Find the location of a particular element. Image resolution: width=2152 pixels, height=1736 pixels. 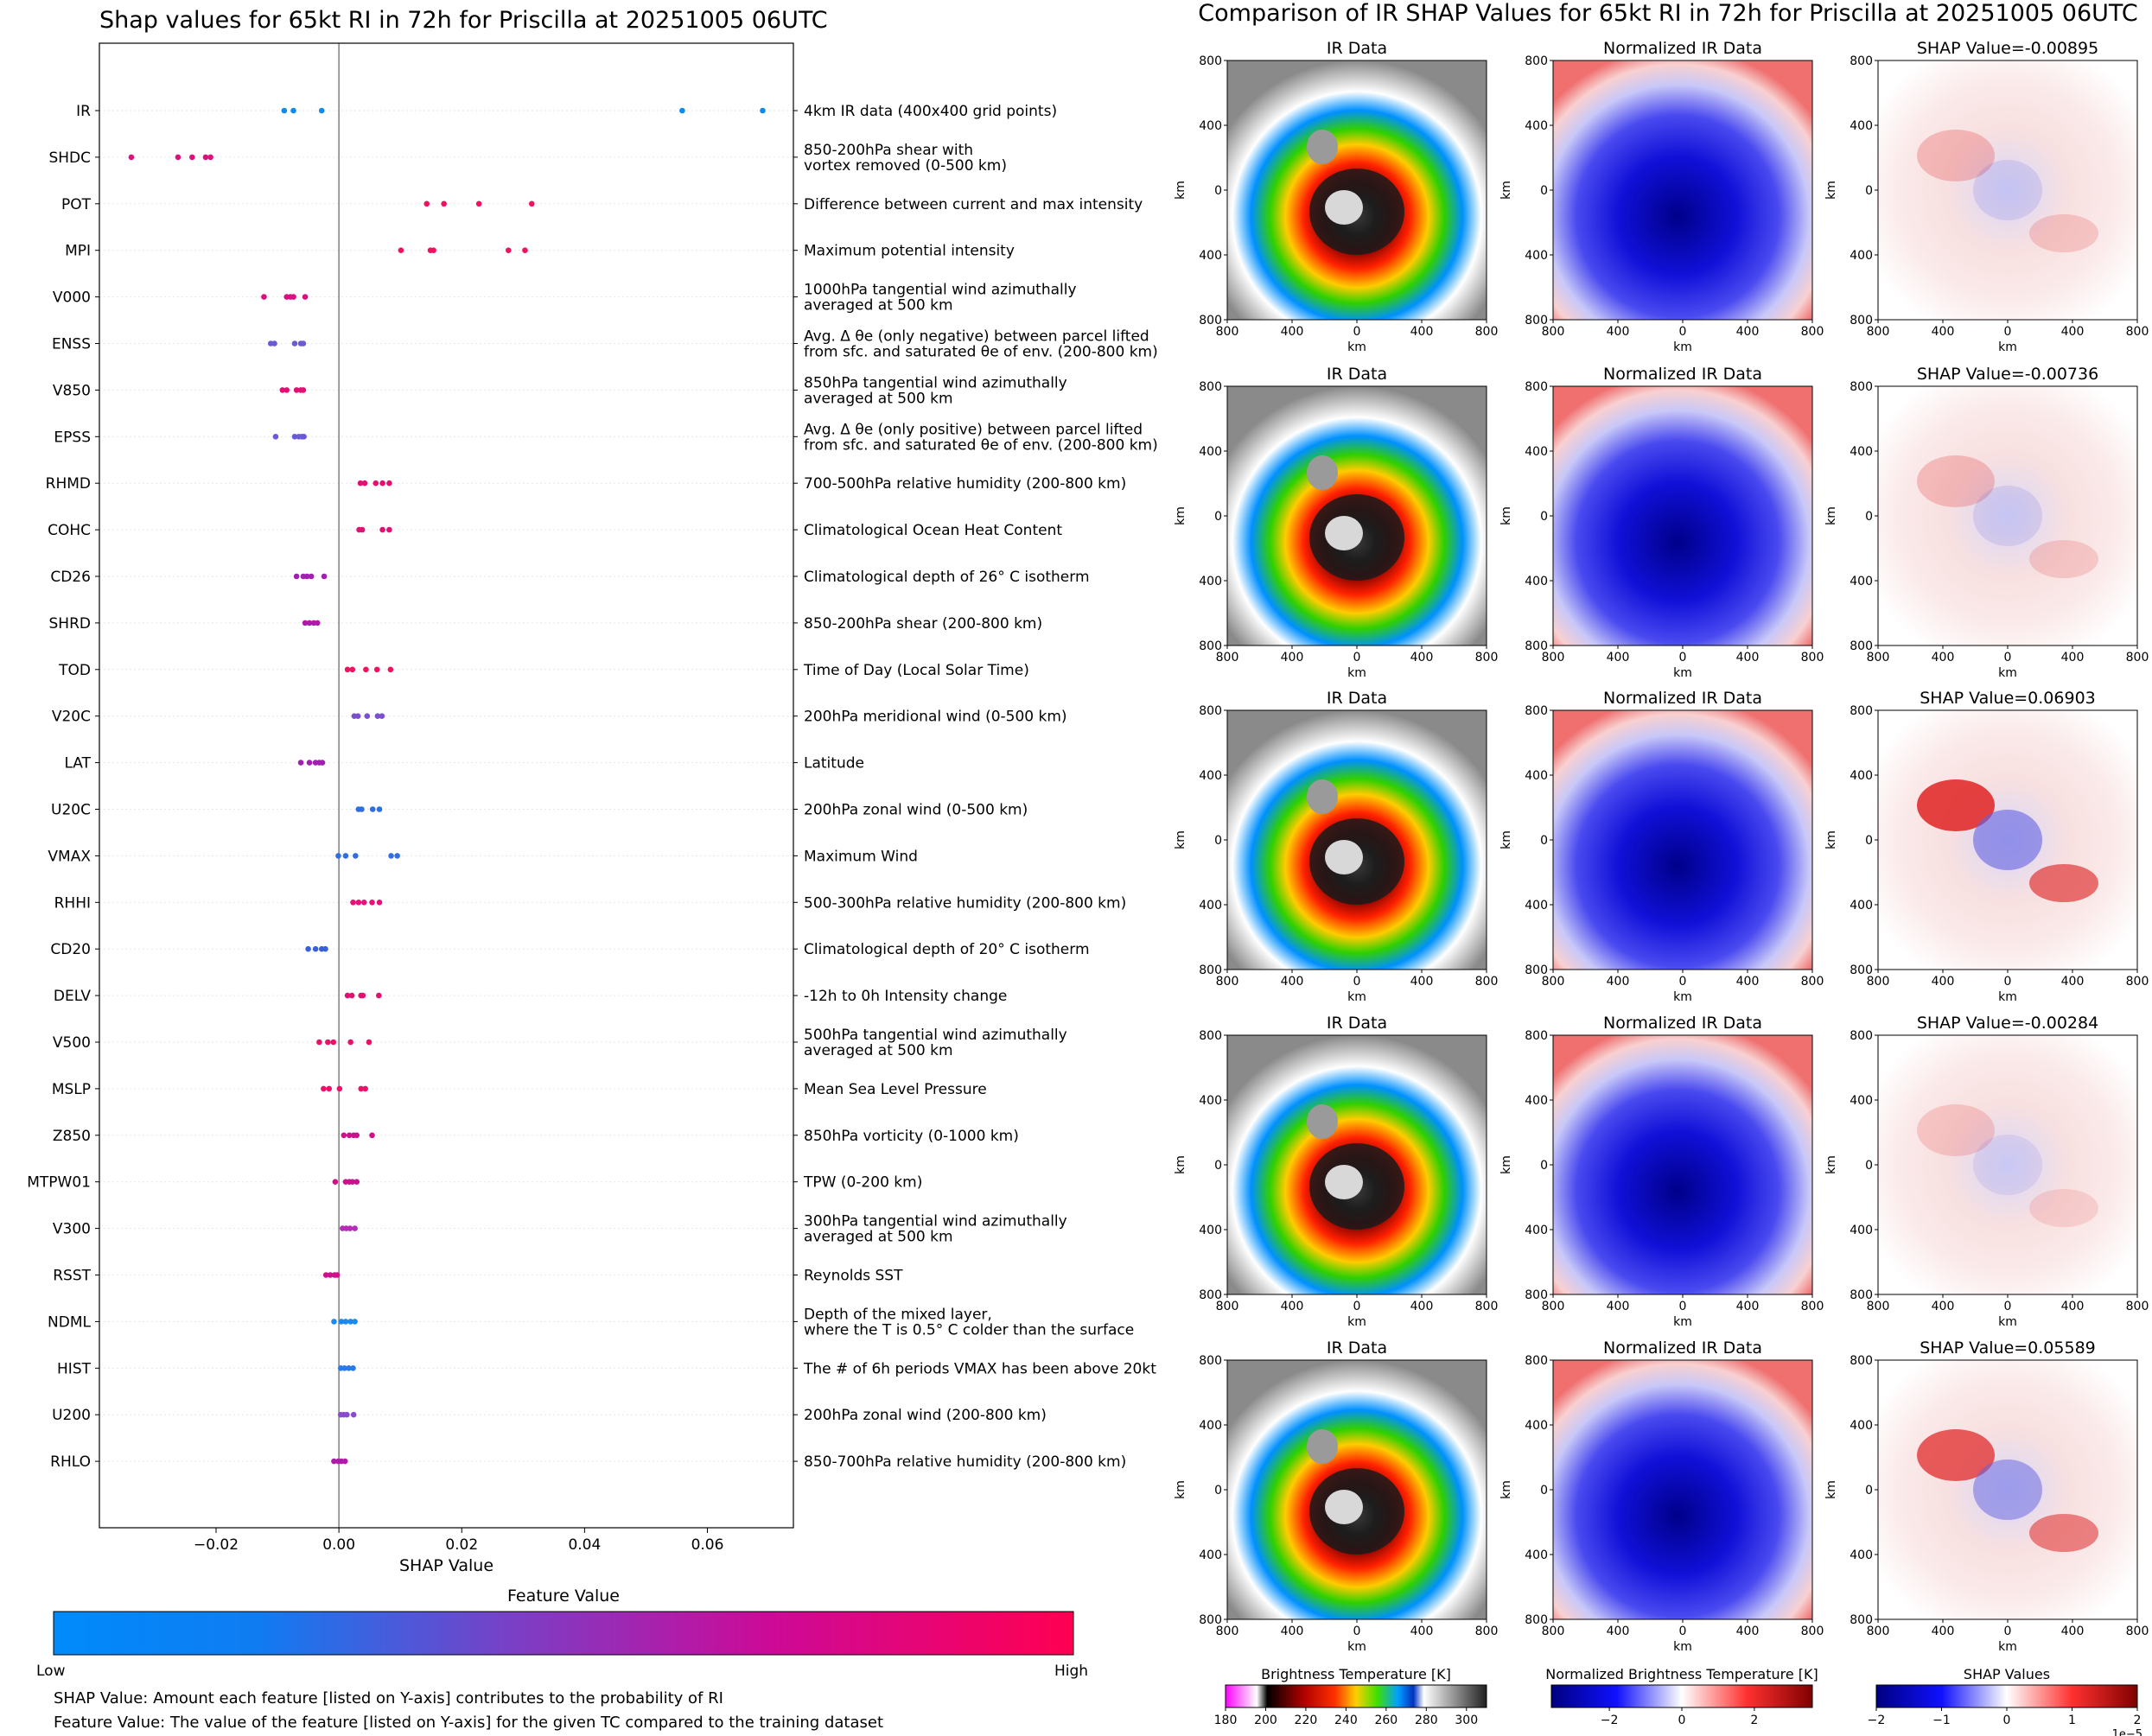

colorbar-tick-label: 2 is located at coordinates (2138, 1720).